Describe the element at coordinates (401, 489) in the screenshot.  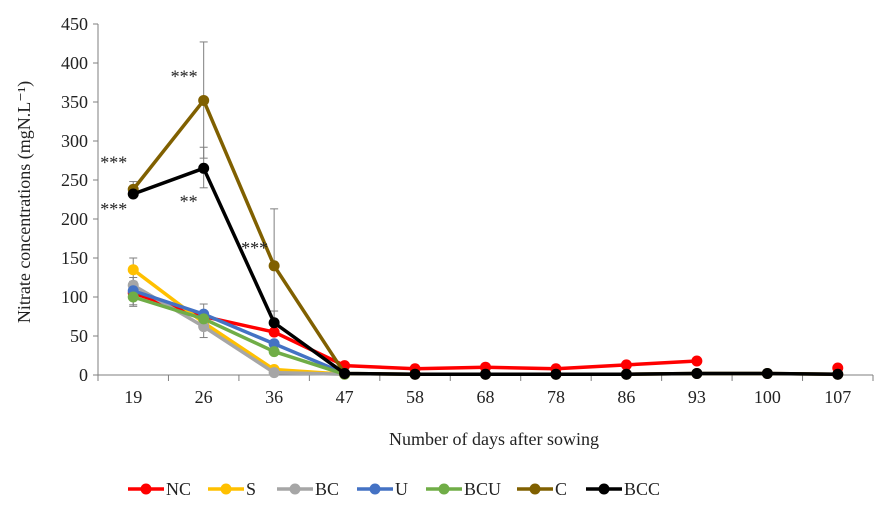
I see `legend-label: U` at that location.